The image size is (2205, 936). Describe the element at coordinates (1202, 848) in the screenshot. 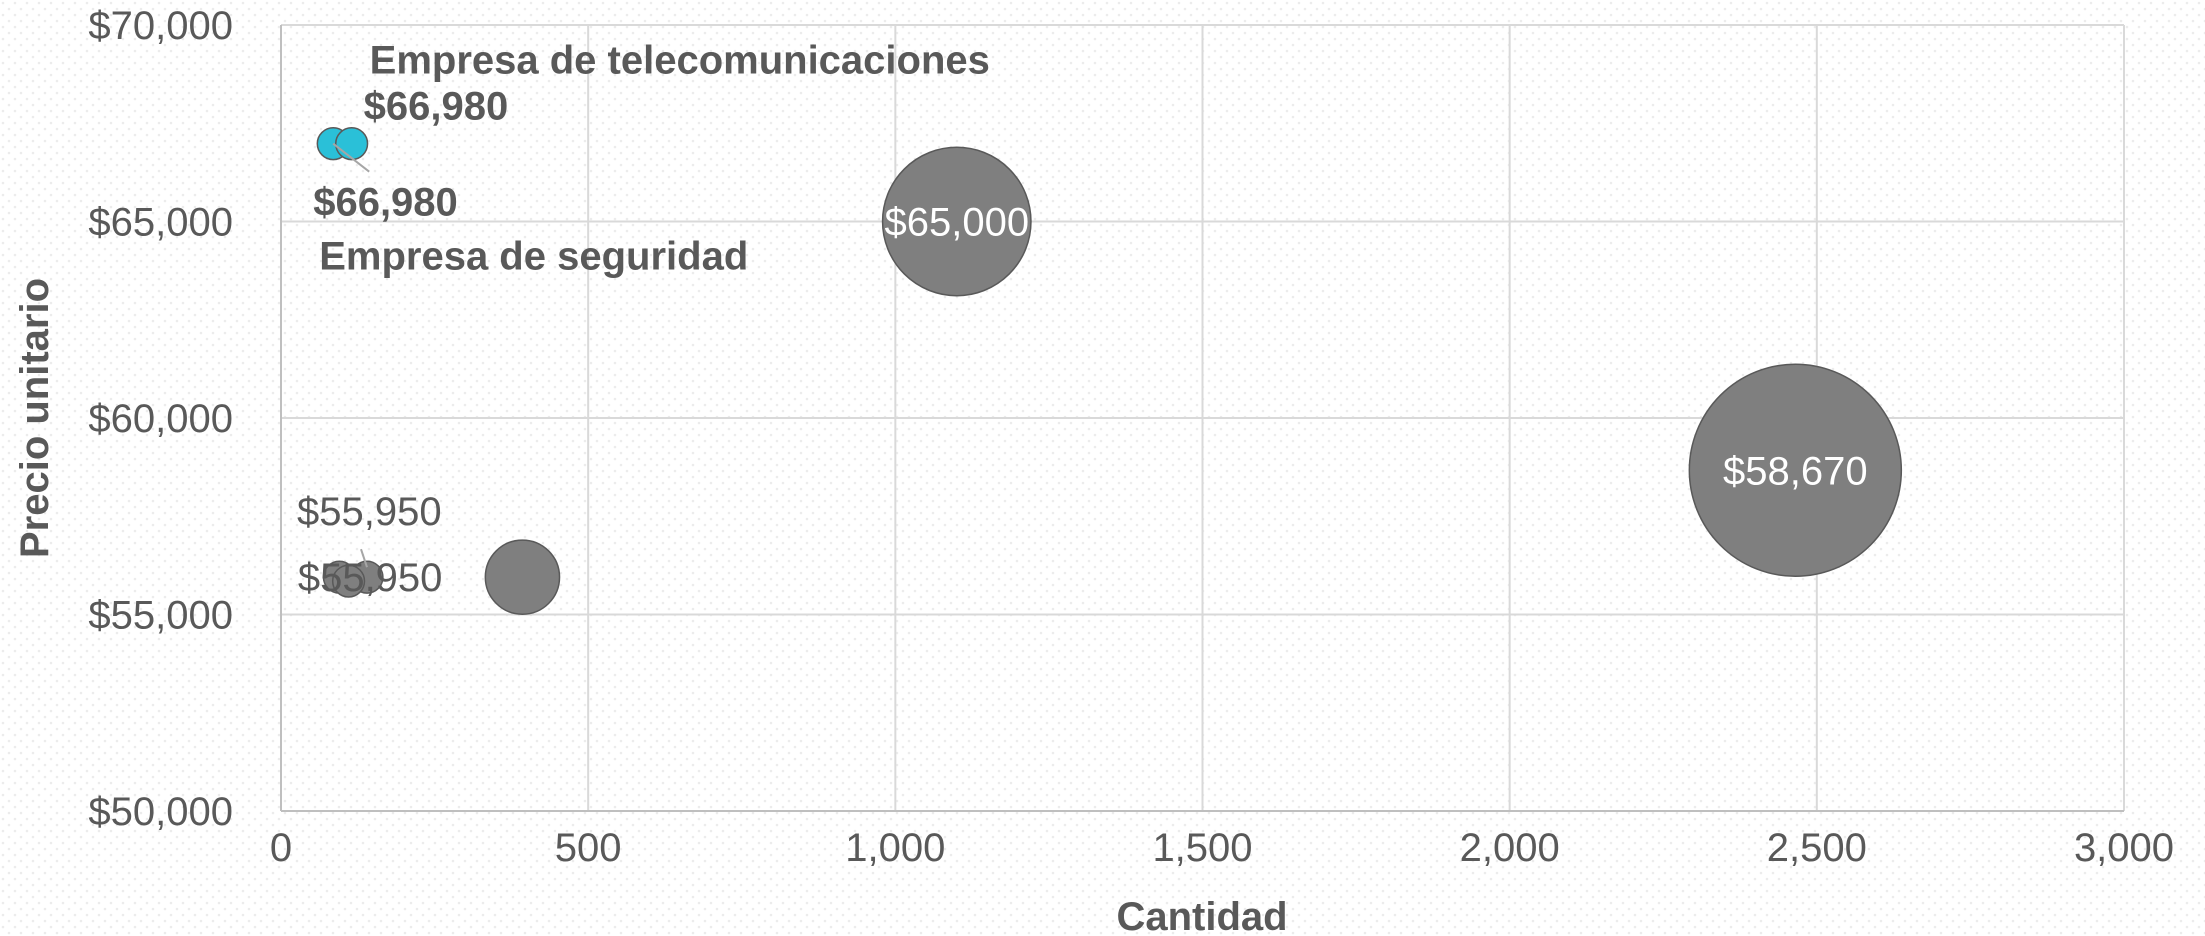

I see `x-tick-label: 1,500` at that location.